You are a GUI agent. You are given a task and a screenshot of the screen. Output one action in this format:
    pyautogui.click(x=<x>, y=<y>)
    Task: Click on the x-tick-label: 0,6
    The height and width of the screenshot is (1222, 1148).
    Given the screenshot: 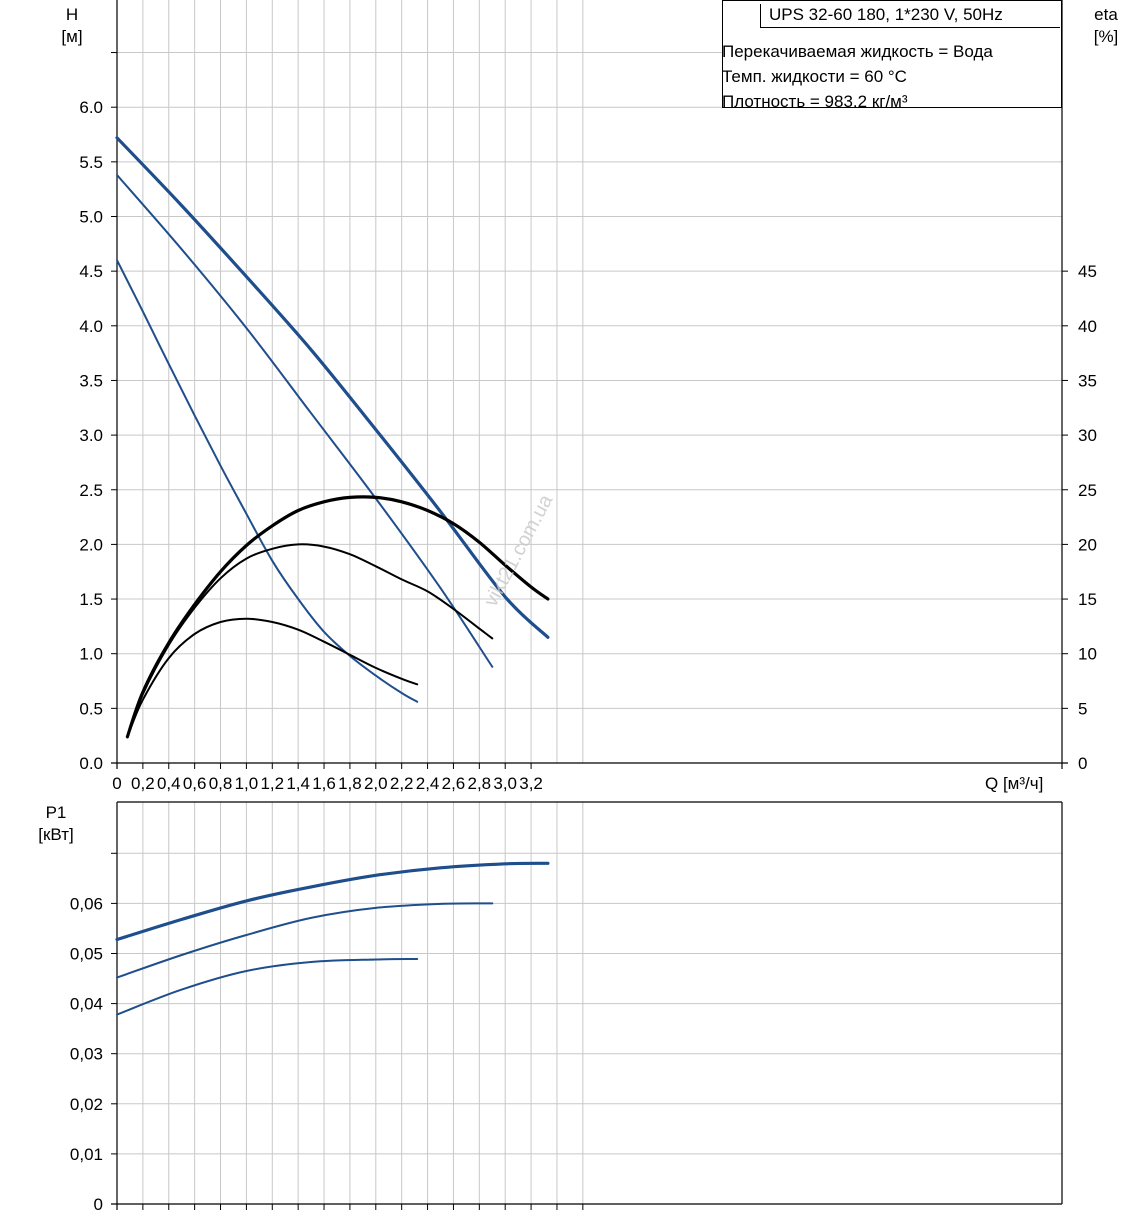 What is the action you would take?
    pyautogui.click(x=195, y=783)
    